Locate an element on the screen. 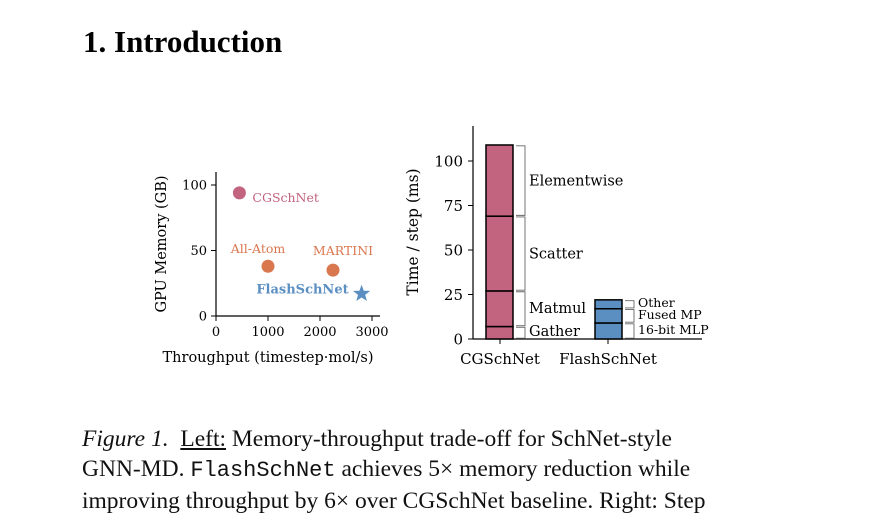 This screenshot has height=516, width=870. segment-label-scatter: Scatter is located at coordinates (556, 255).